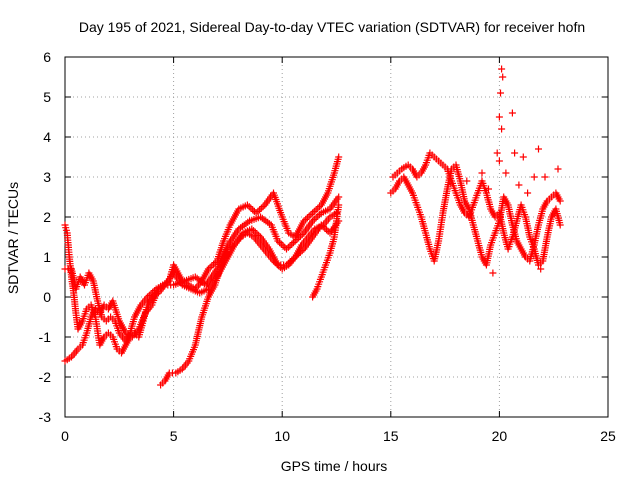  Describe the element at coordinates (47, 57) in the screenshot. I see `y-tick-label: 6` at that location.